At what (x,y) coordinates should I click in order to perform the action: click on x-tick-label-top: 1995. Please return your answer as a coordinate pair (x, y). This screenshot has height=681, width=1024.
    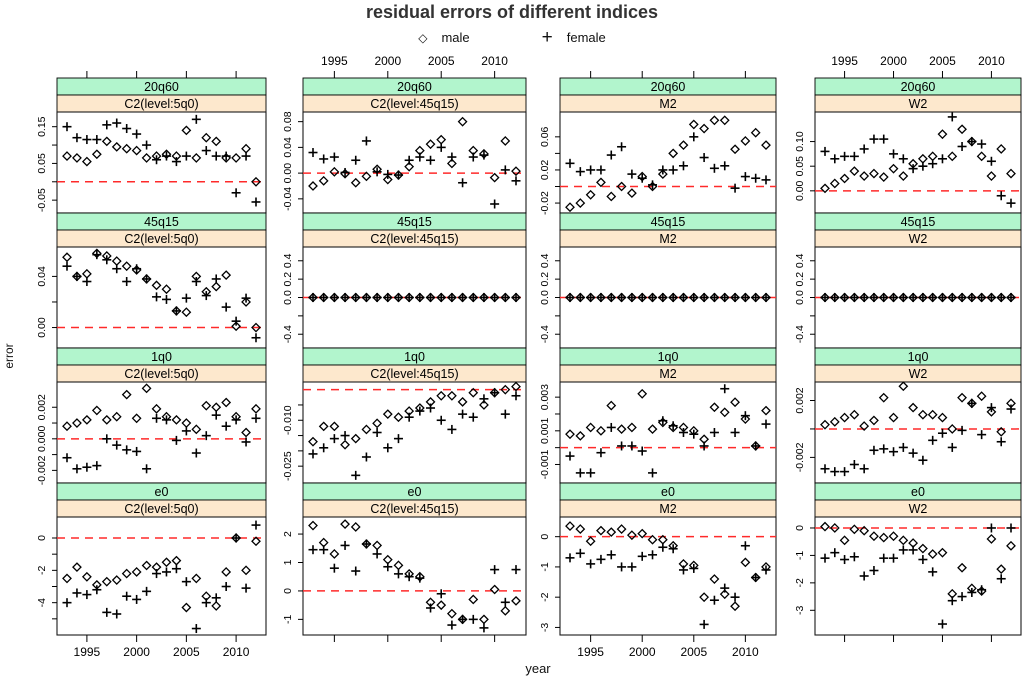
    Looking at the image, I should click on (334, 61).